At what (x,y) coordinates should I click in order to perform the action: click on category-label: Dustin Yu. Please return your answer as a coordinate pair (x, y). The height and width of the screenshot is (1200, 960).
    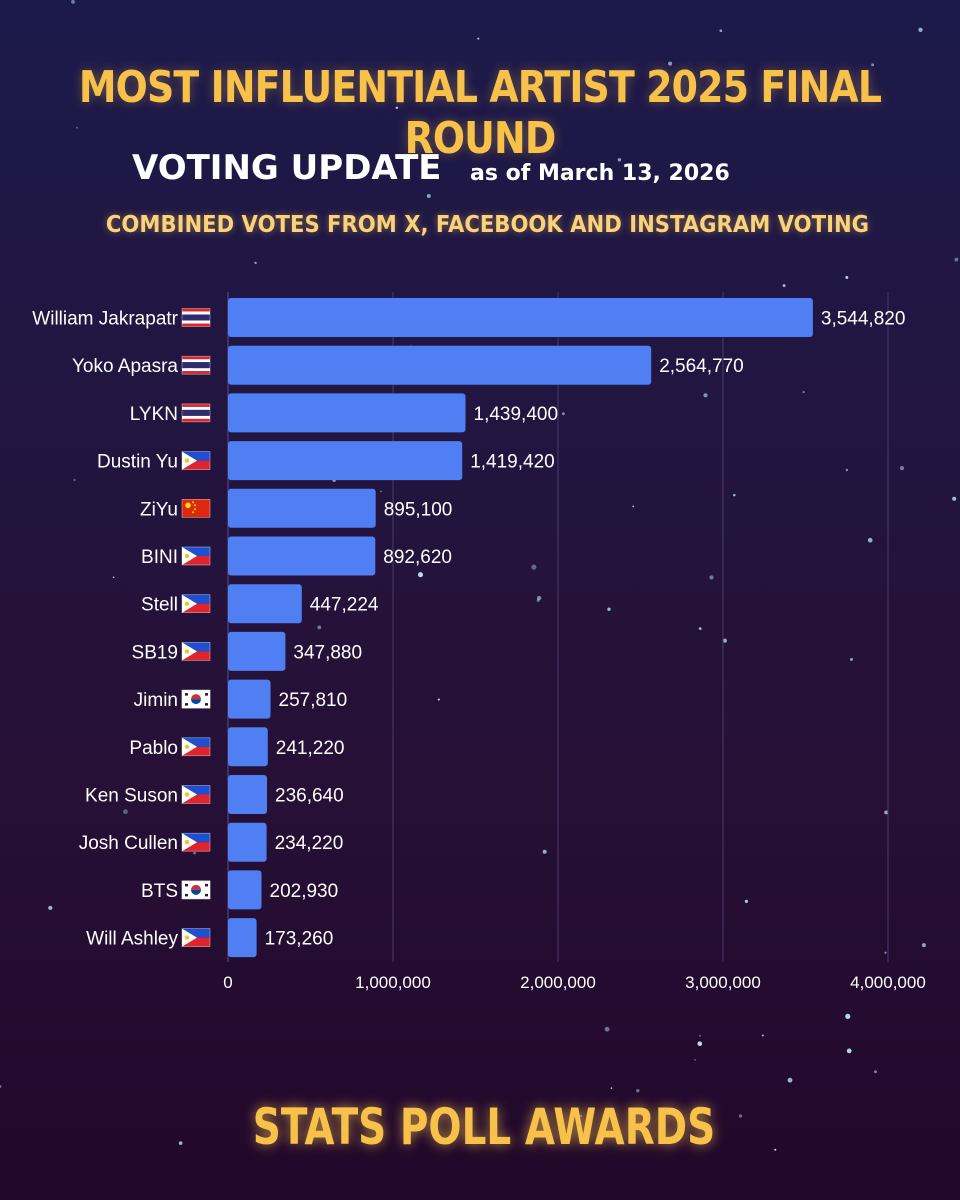
    Looking at the image, I should click on (137, 462).